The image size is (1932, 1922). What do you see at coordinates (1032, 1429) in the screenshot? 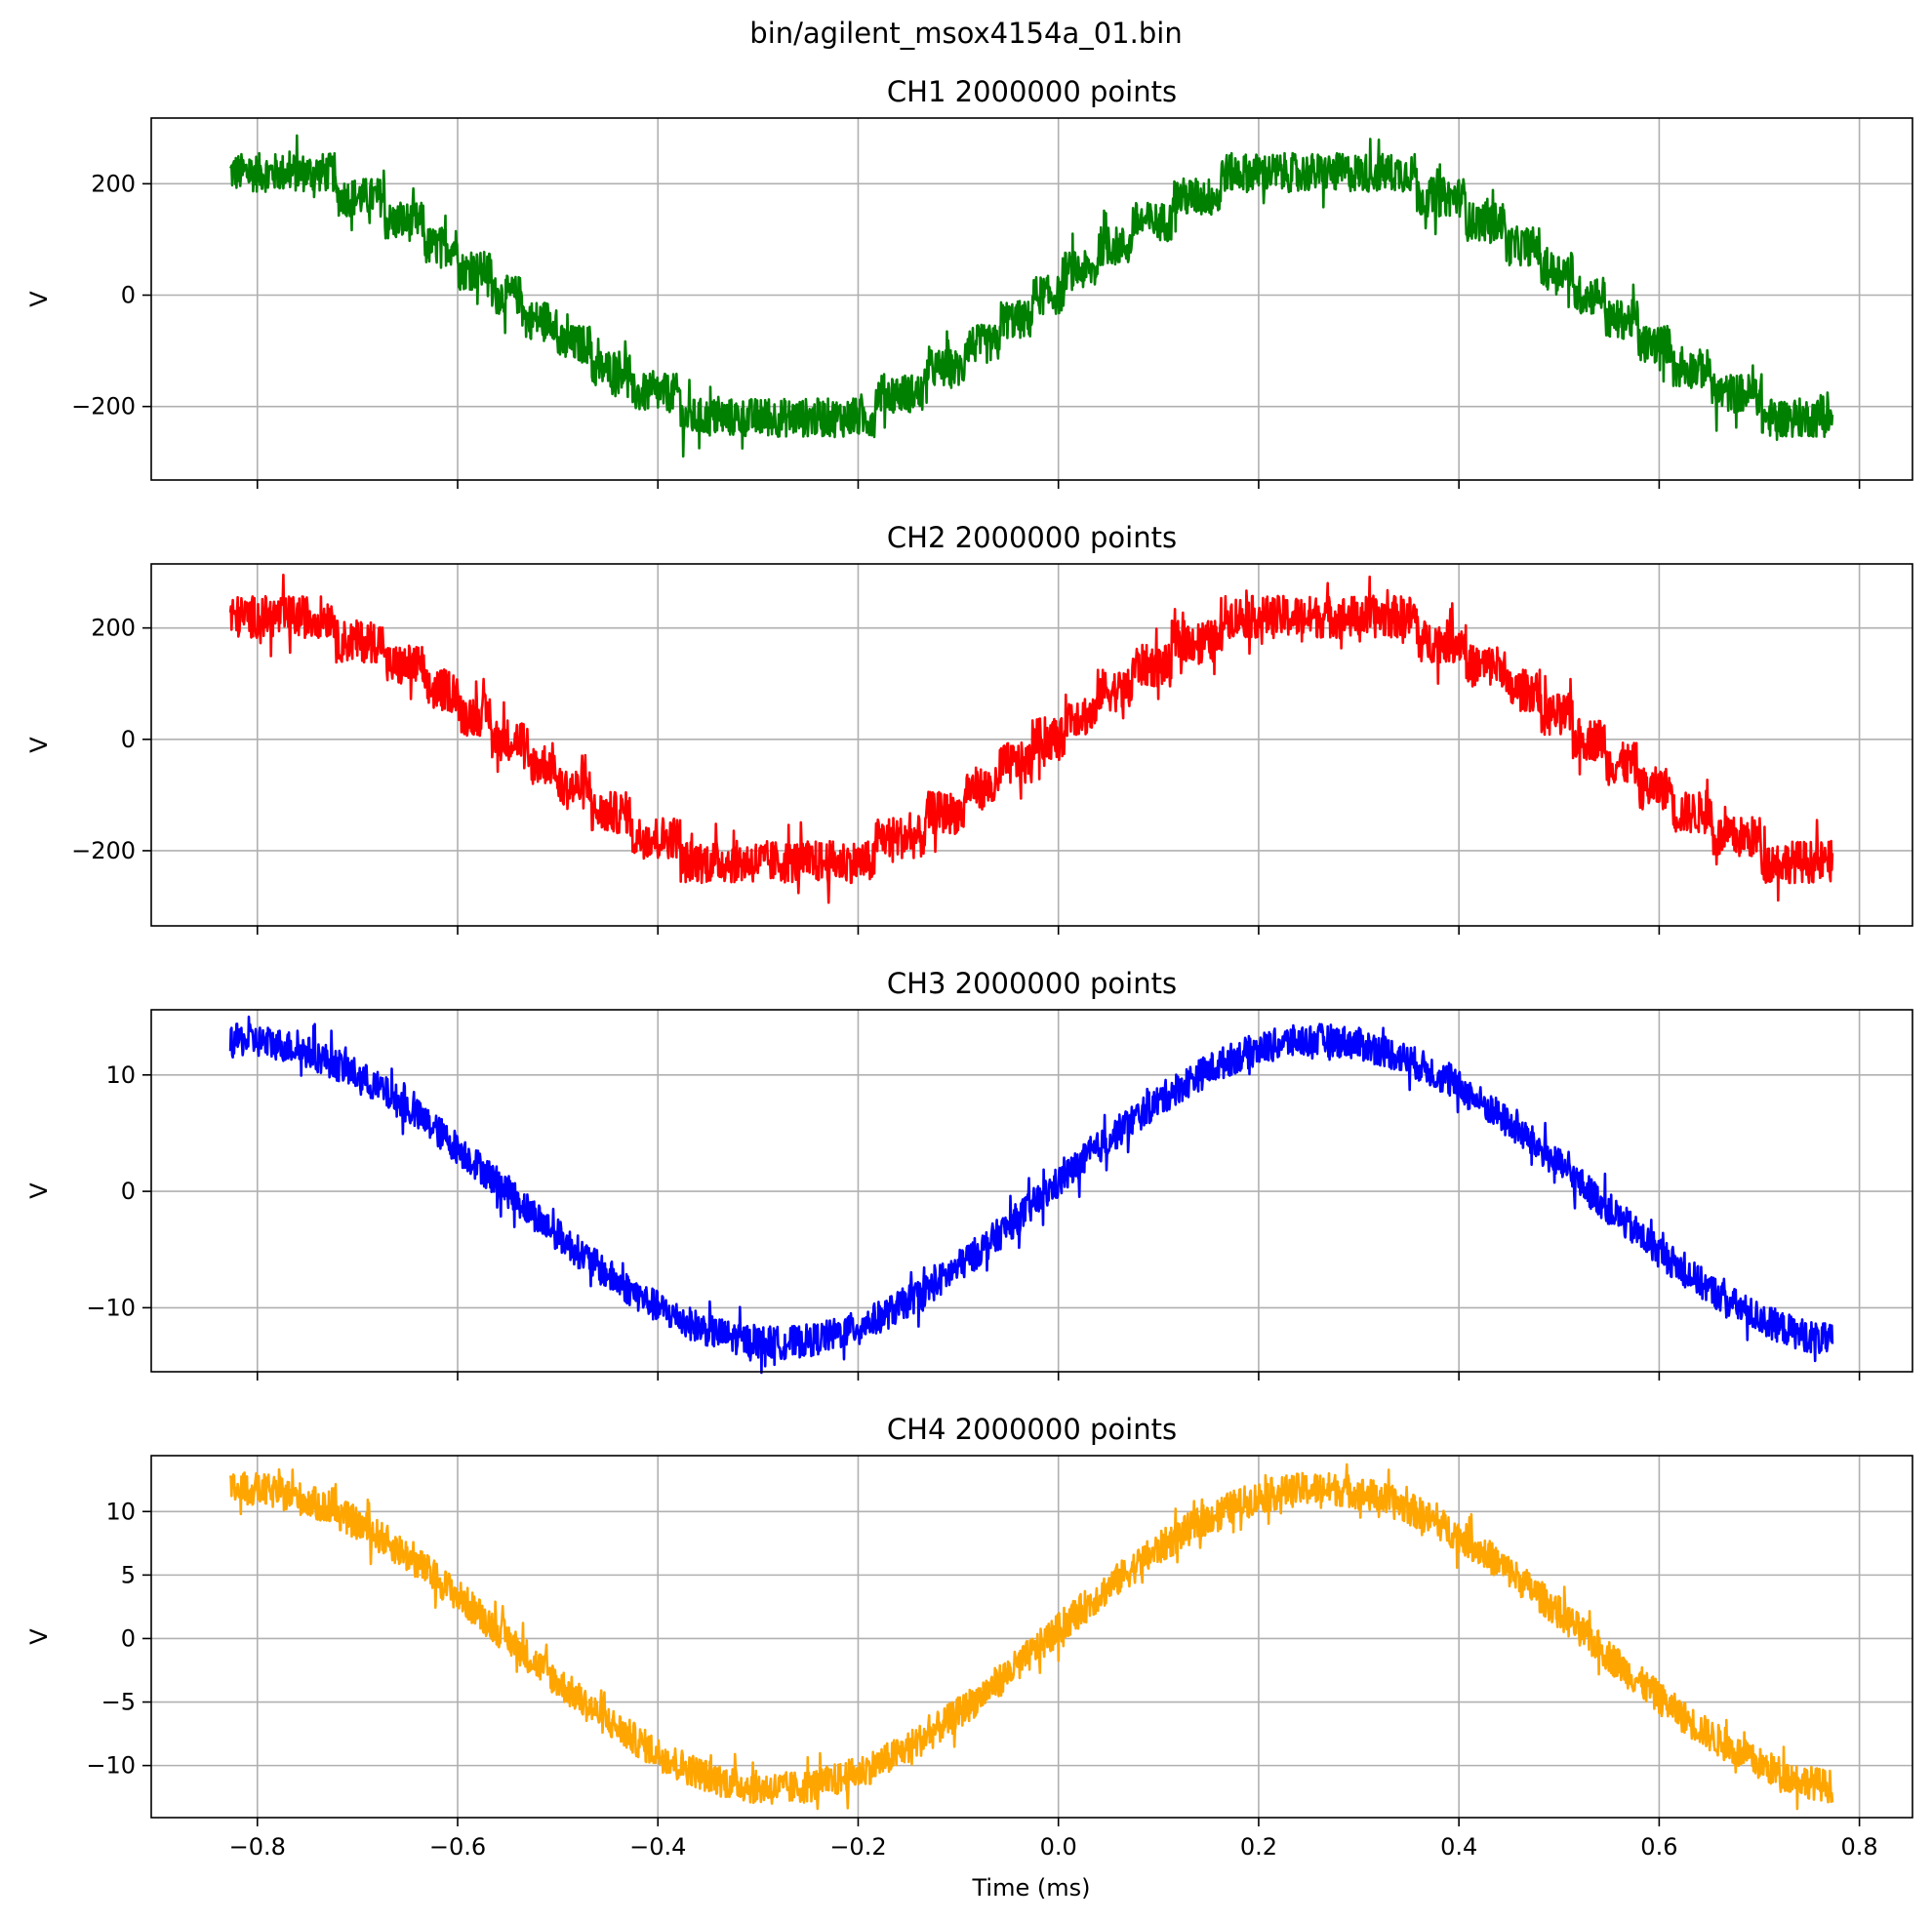
I see `subplot-title: CH4 2000000 points` at bounding box center [1032, 1429].